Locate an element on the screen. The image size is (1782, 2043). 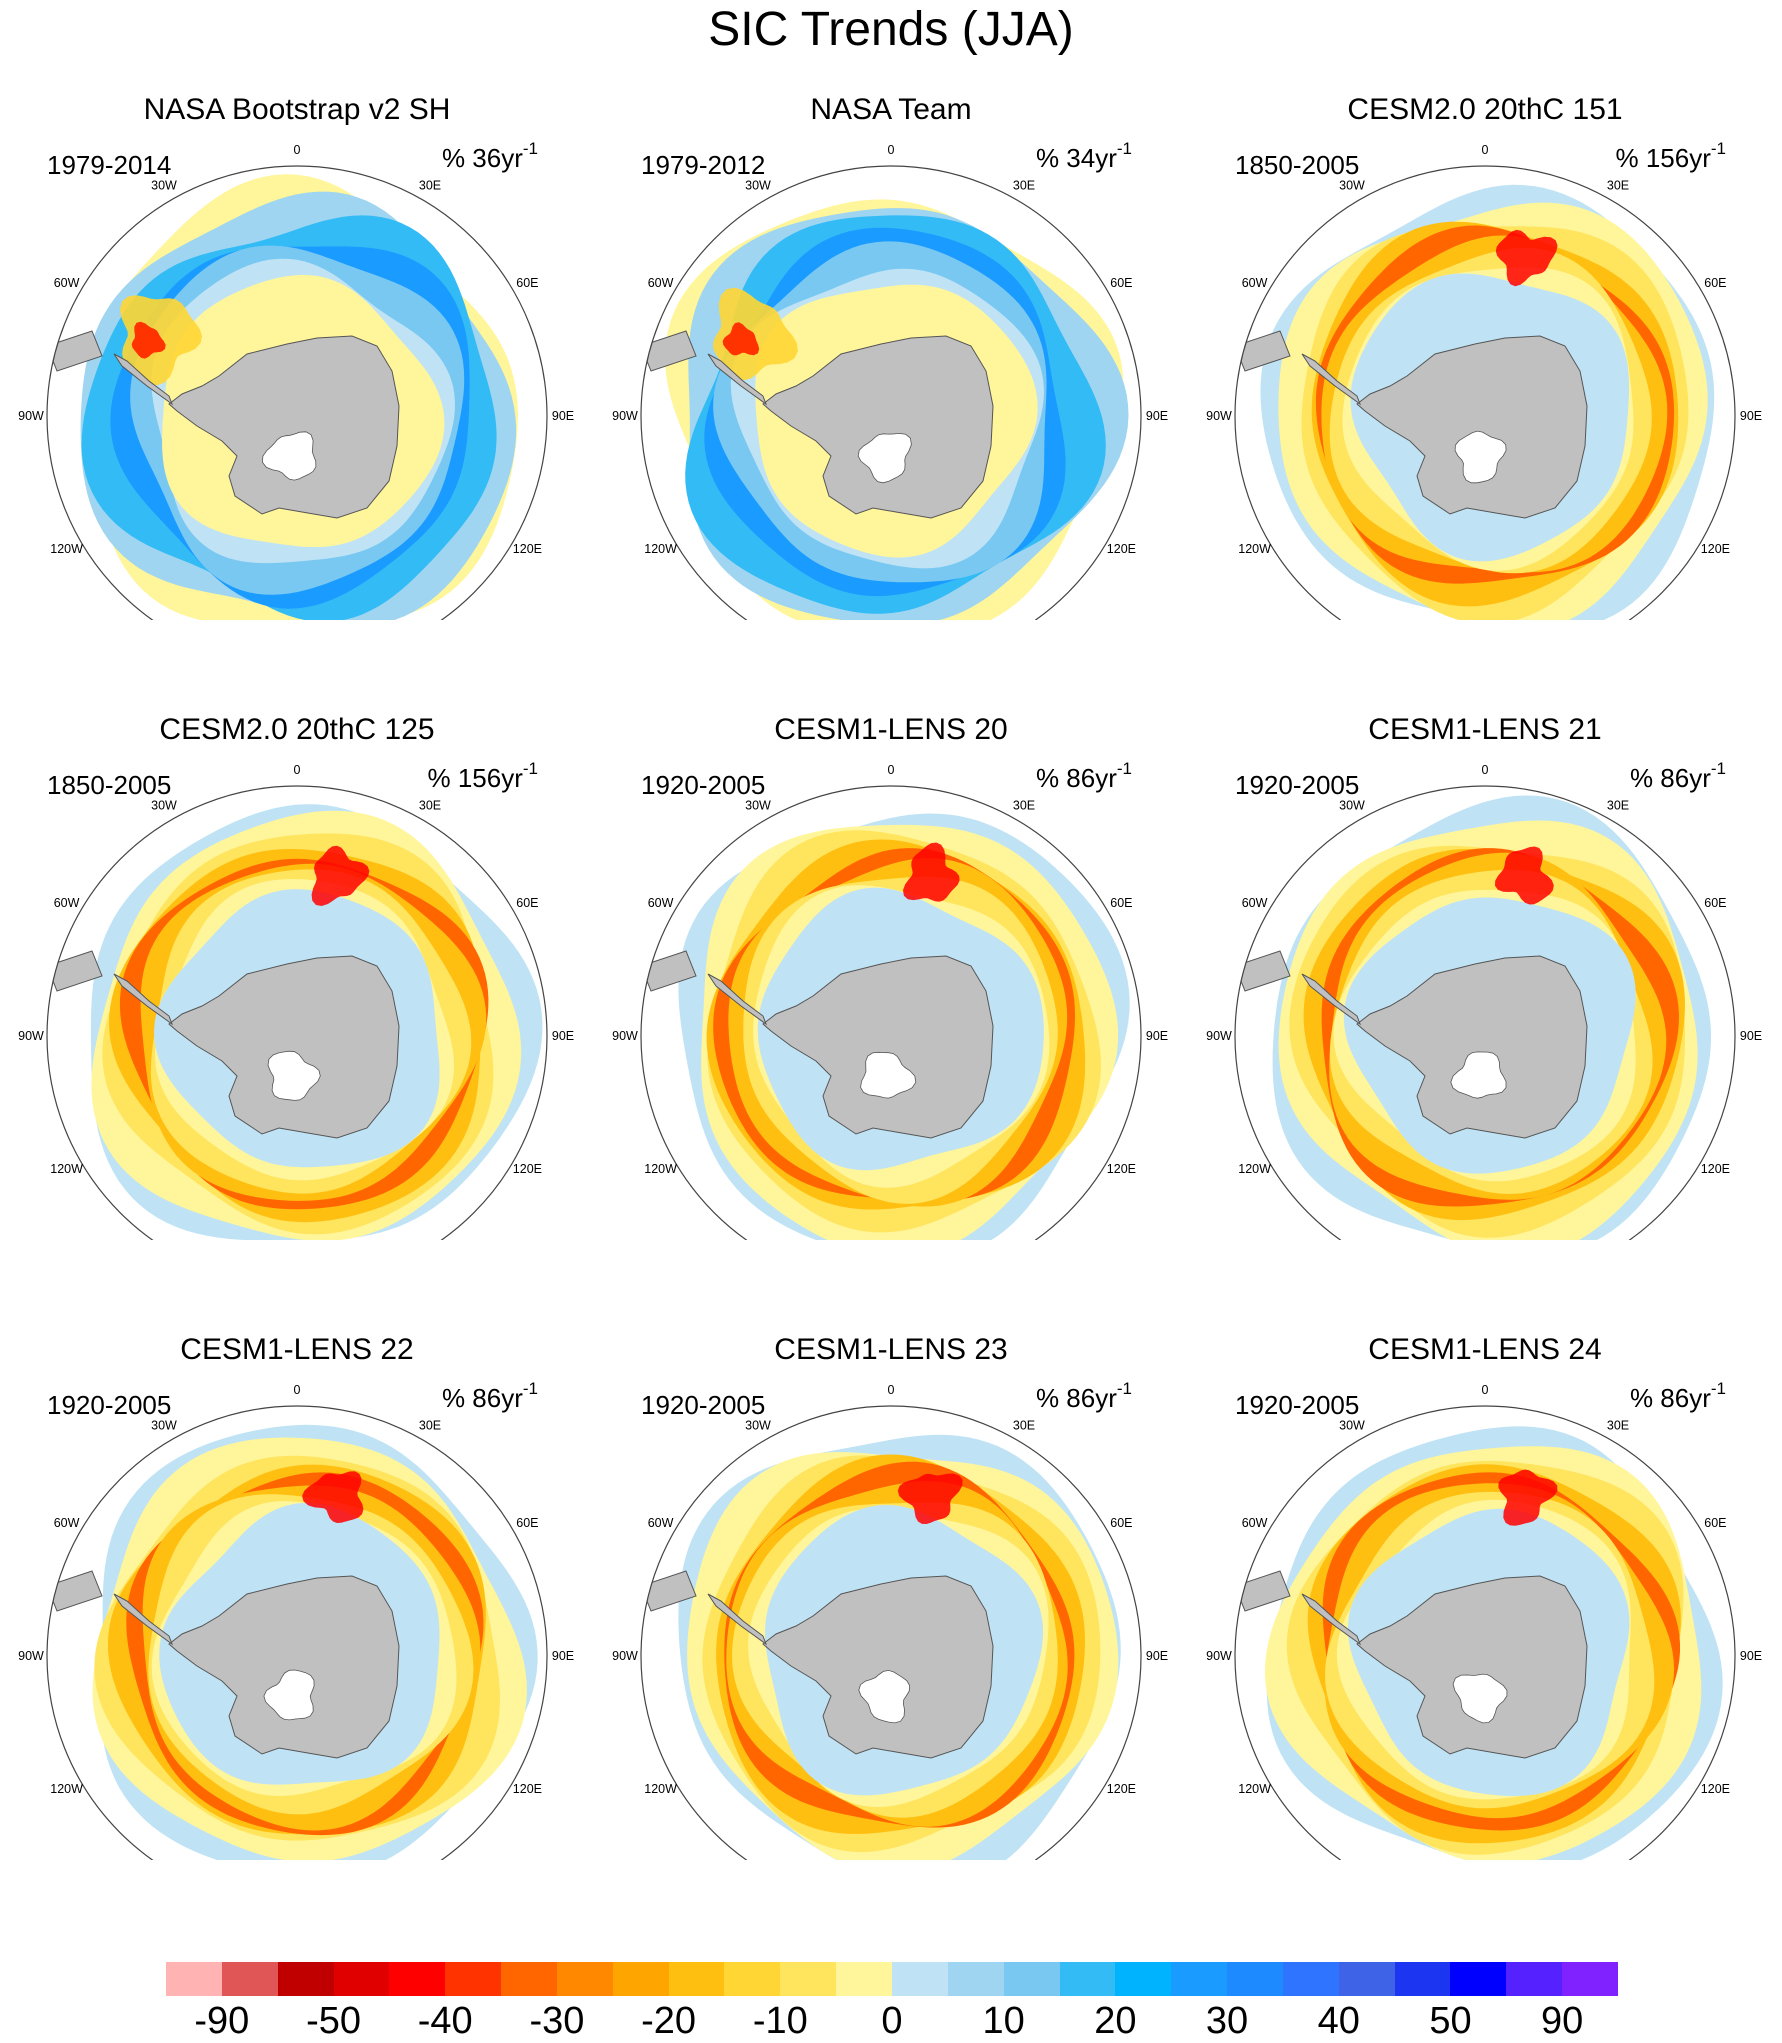
units-label: % 34yr-1 is located at coordinates (1084, 156).